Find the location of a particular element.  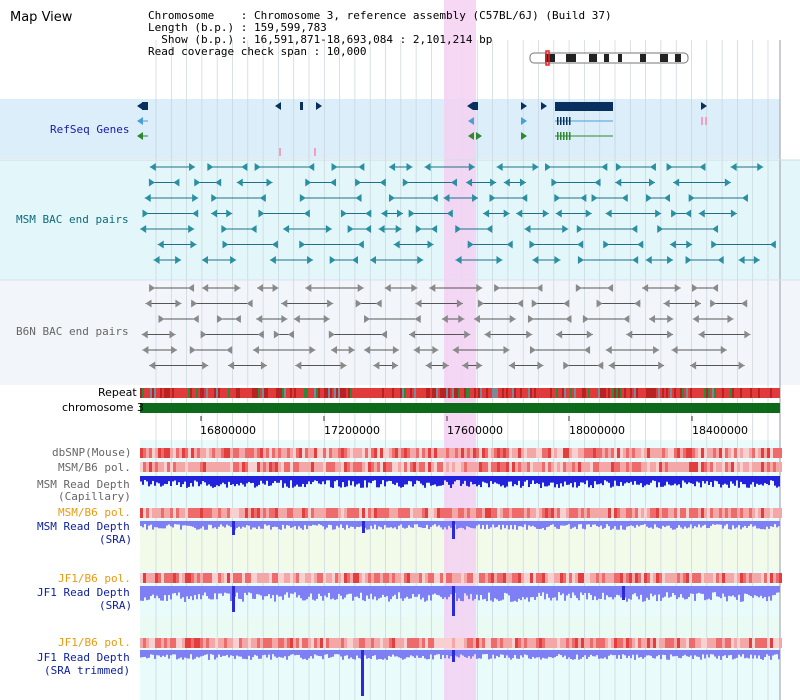

track-label-jf1-b6-pol: JF1/B6 pol. is located at coordinates (94, 578).